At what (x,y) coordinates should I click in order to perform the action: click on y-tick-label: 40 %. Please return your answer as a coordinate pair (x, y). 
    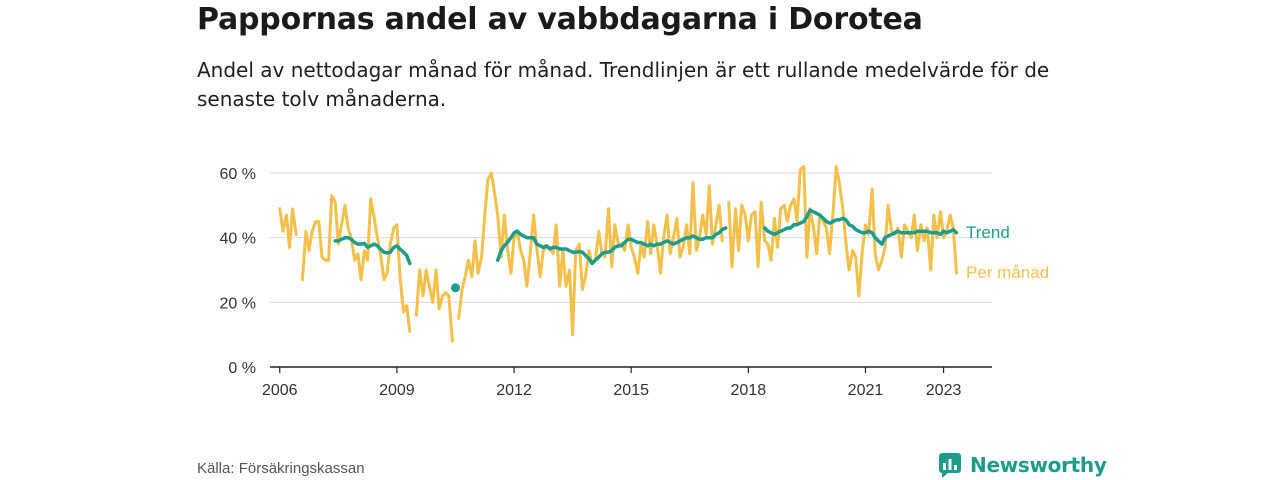
    Looking at the image, I should click on (238, 239).